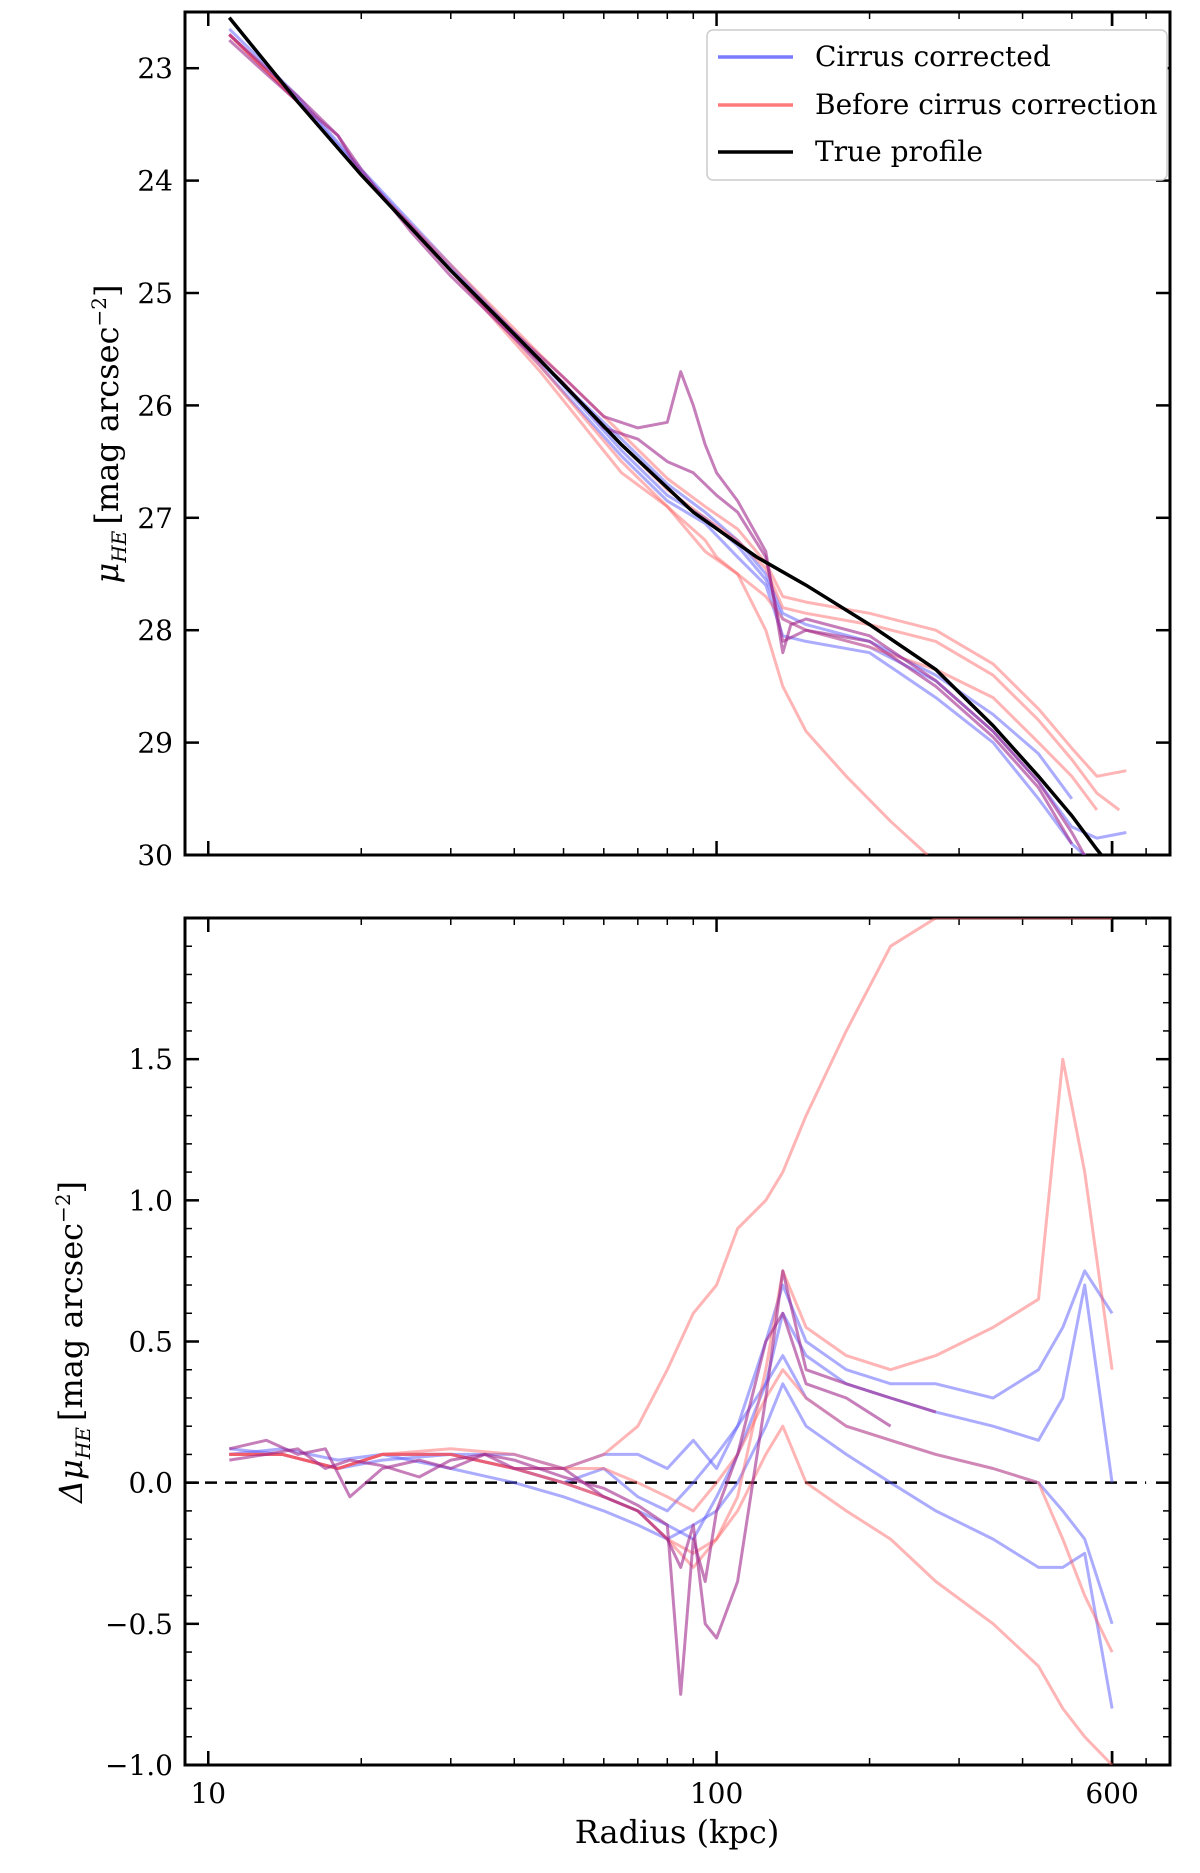 This screenshot has height=1873, width=1200. Describe the element at coordinates (1111, 1793) in the screenshot. I see `xtick-label: 600` at that location.